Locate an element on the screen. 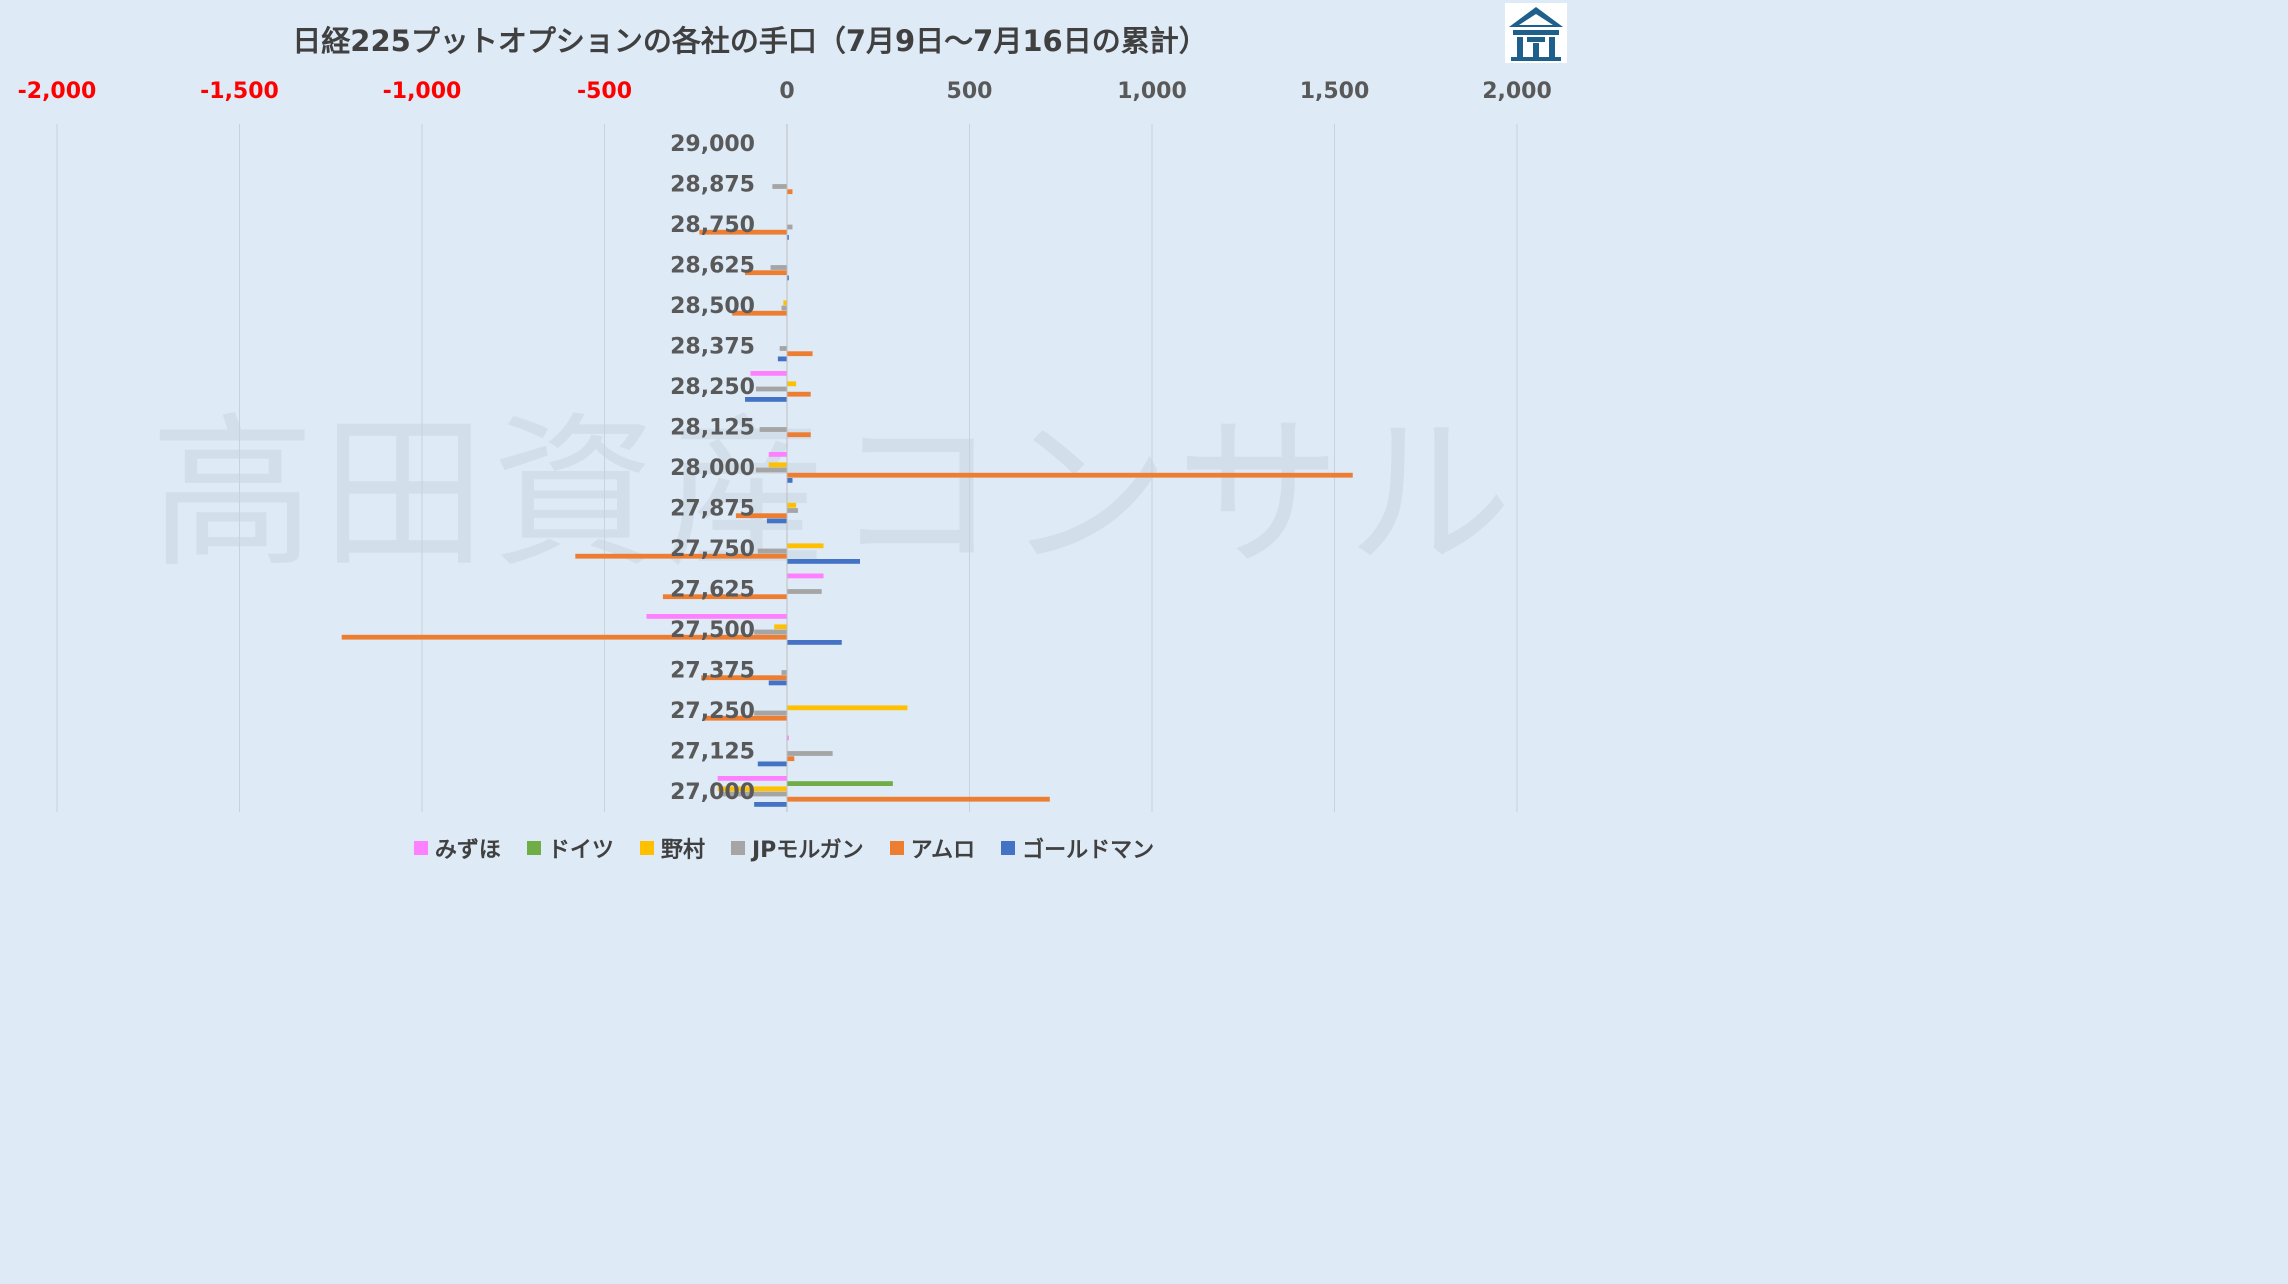 This screenshot has width=2288, height=1284. legend-label: JPモルガン is located at coordinates (807, 850).